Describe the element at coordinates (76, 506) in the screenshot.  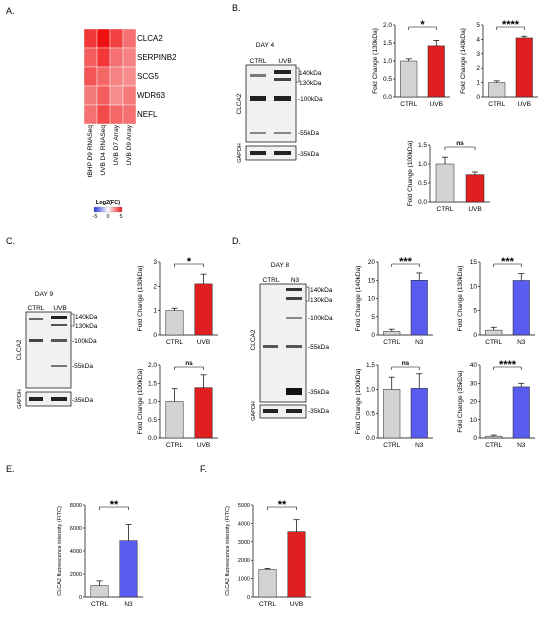
I see `y-tick-label: 8000` at that location.